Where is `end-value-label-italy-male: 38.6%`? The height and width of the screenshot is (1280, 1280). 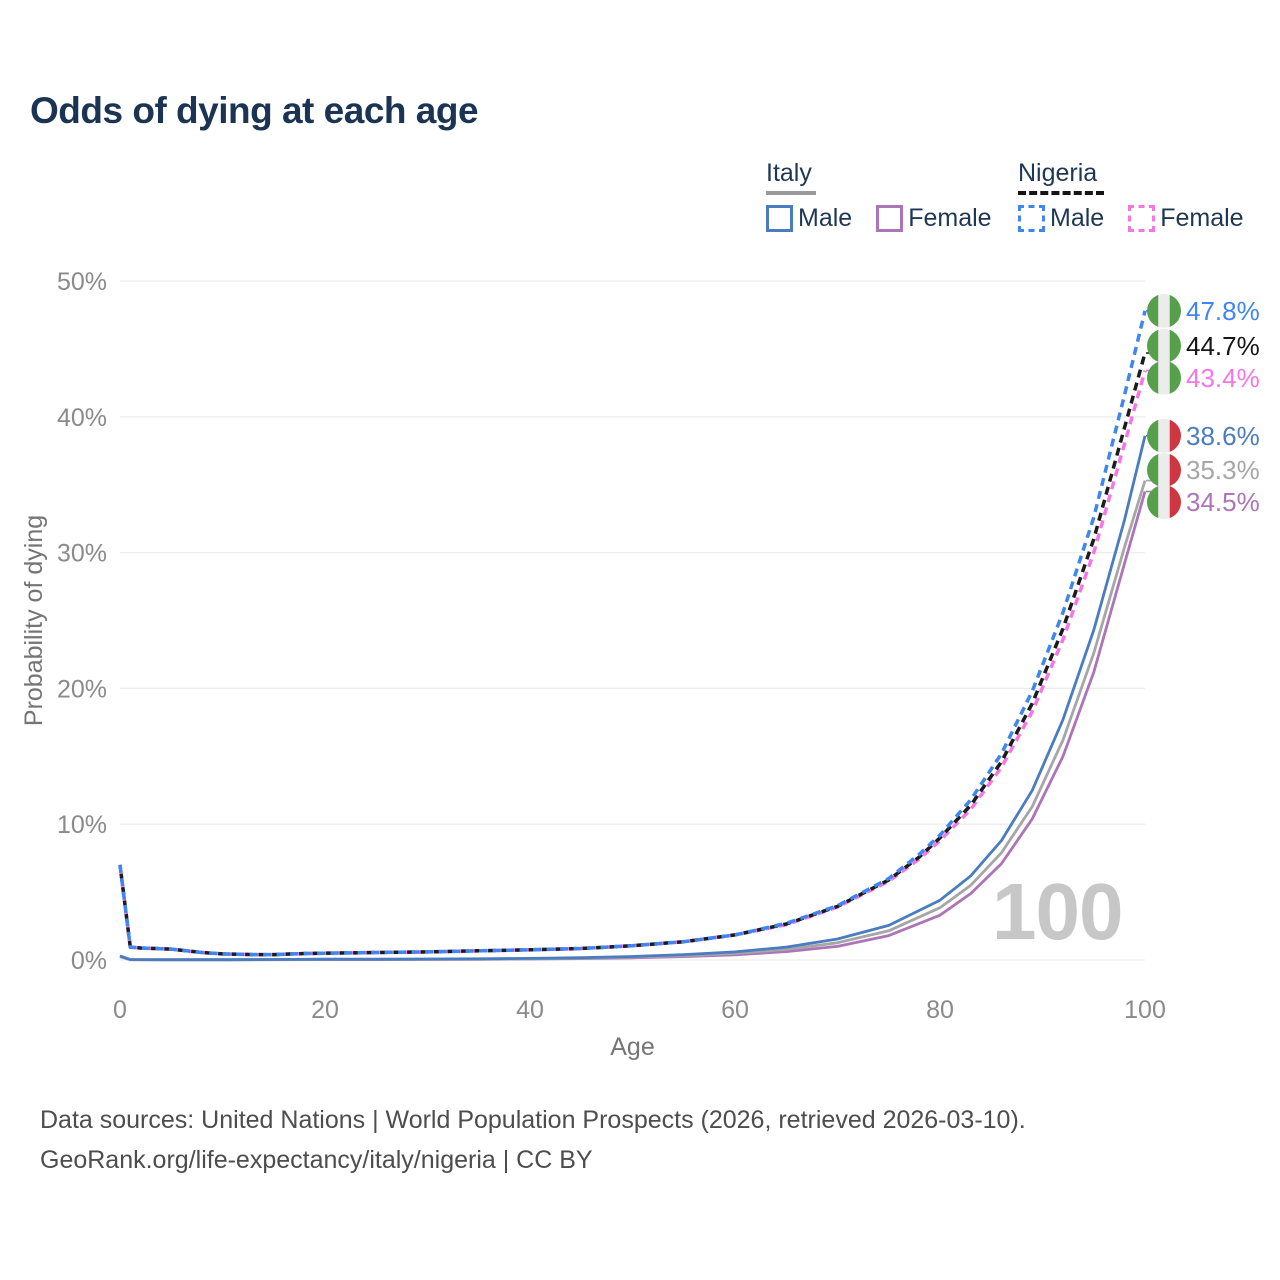
end-value-label-italy-male: 38.6% is located at coordinates (1223, 436).